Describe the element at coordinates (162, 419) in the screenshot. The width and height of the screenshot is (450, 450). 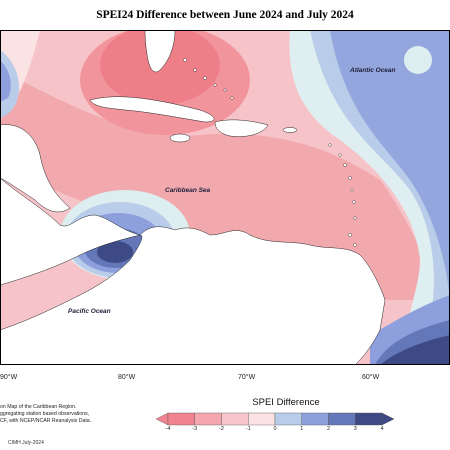
I see `colorbar-end-low` at that location.